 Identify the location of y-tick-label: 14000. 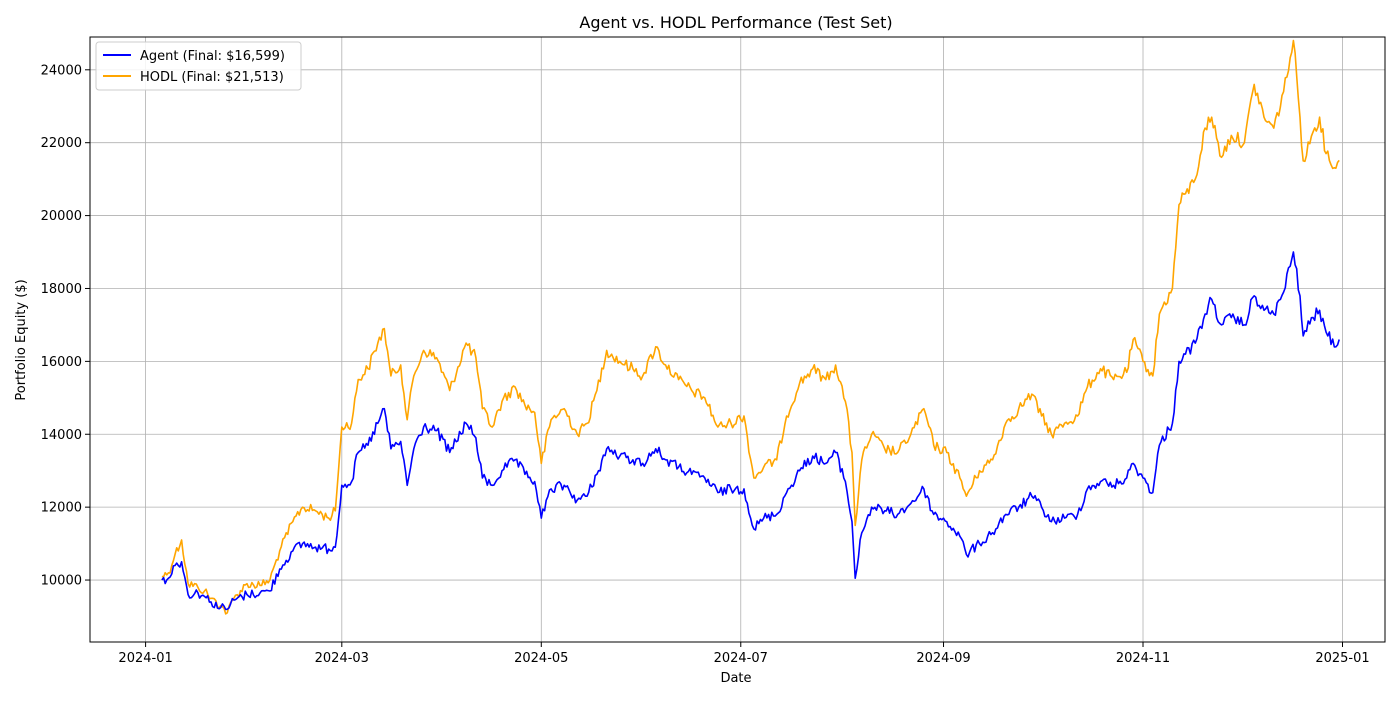
(61, 435).